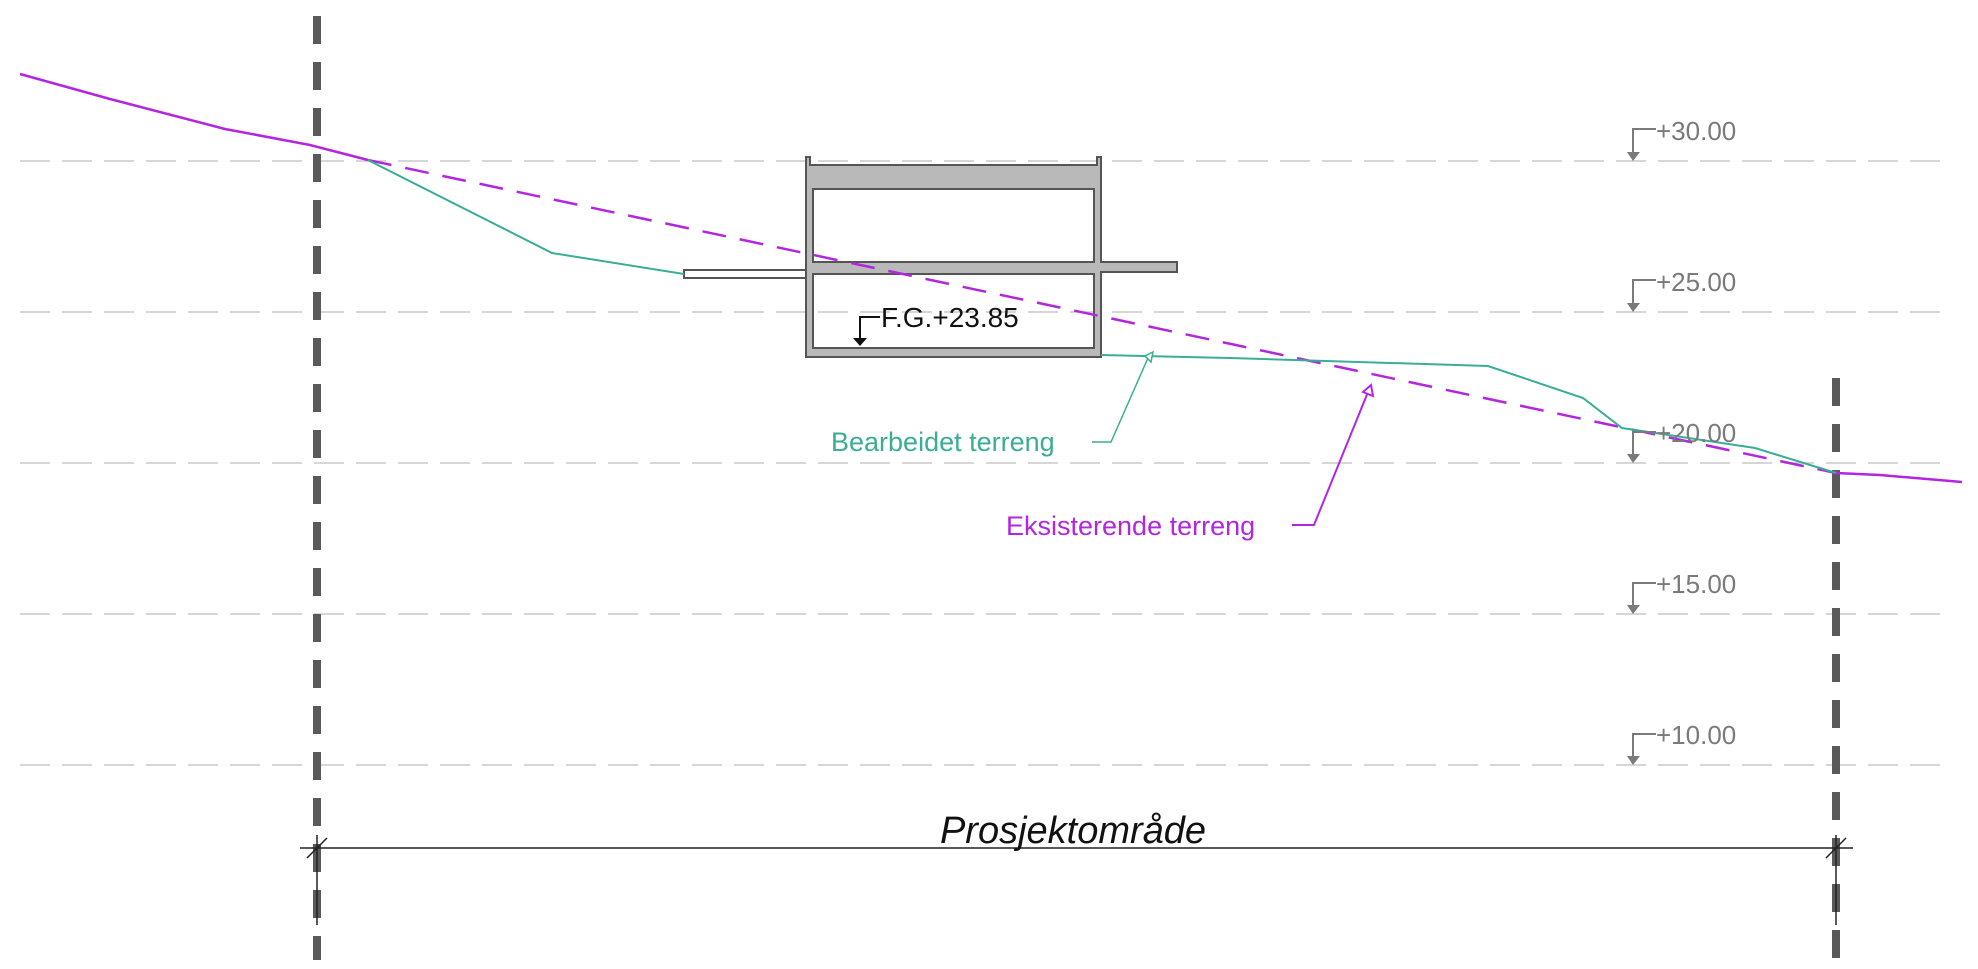 The width and height of the screenshot is (1978, 969). I want to click on level-label: +25.00, so click(1696, 282).